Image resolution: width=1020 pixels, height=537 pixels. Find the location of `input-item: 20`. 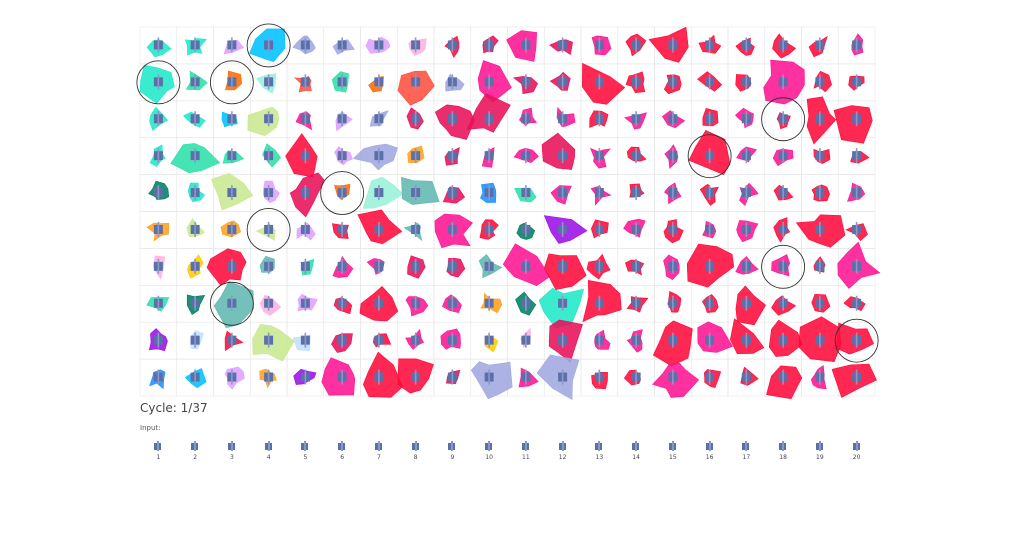

input-item: 20 is located at coordinates (856, 473).